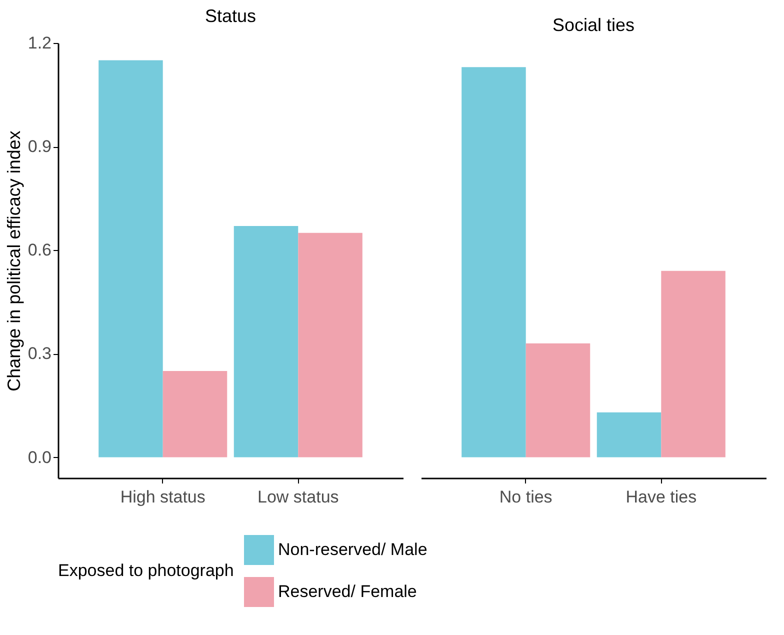  What do you see at coordinates (146, 570) in the screenshot?
I see `legend-title: Exposed to photograph` at bounding box center [146, 570].